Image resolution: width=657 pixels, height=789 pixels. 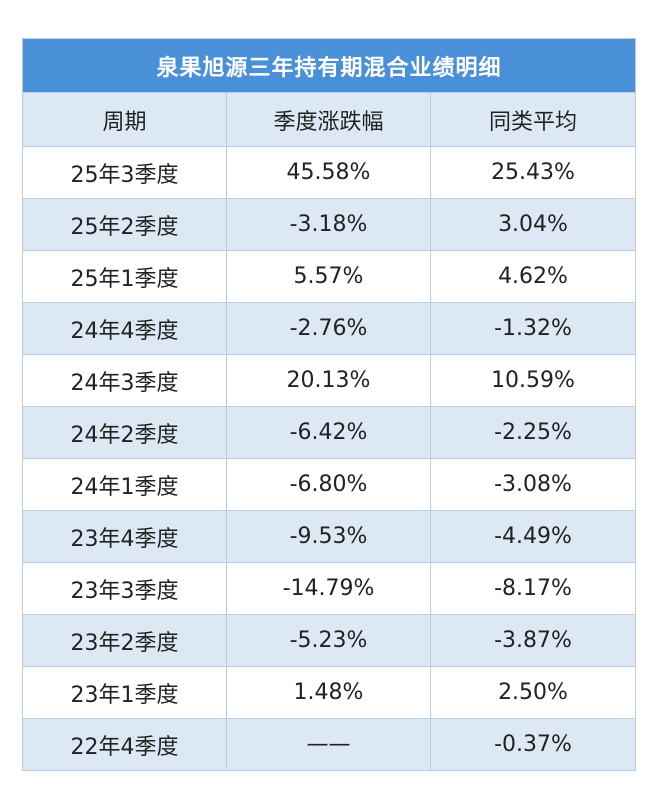 I want to click on change-cell: 45.58%, so click(x=328, y=172).